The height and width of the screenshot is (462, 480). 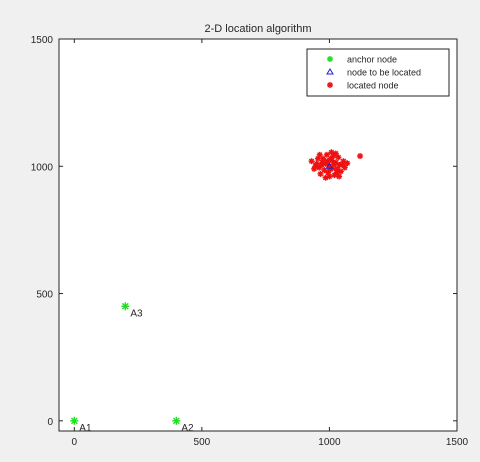 What do you see at coordinates (75, 442) in the screenshot?
I see `x-tick-label: 0` at bounding box center [75, 442].